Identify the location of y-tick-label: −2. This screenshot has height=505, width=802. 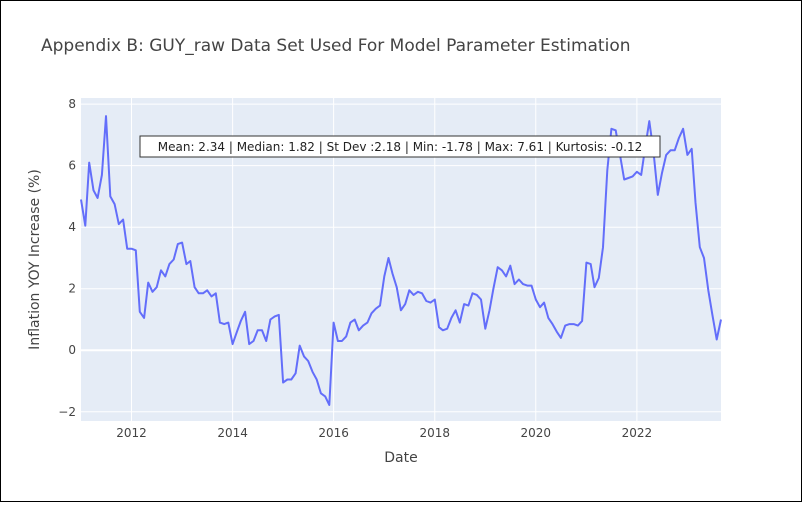
(67, 412).